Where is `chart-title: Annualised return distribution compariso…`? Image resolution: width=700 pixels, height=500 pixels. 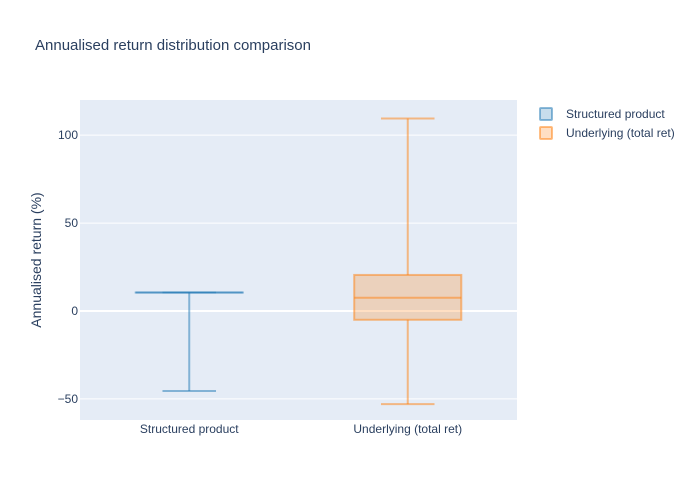 chart-title: Annualised return distribution compariso… is located at coordinates (173, 45).